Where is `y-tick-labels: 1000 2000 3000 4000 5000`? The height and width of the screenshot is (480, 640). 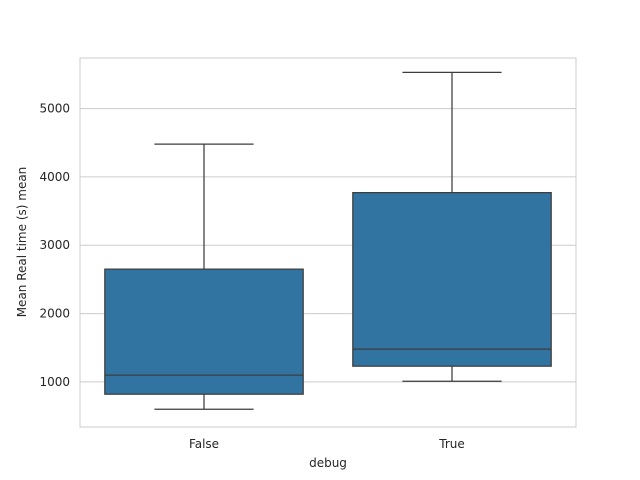 y-tick-labels: 1000 2000 3000 4000 5000 is located at coordinates (54, 245).